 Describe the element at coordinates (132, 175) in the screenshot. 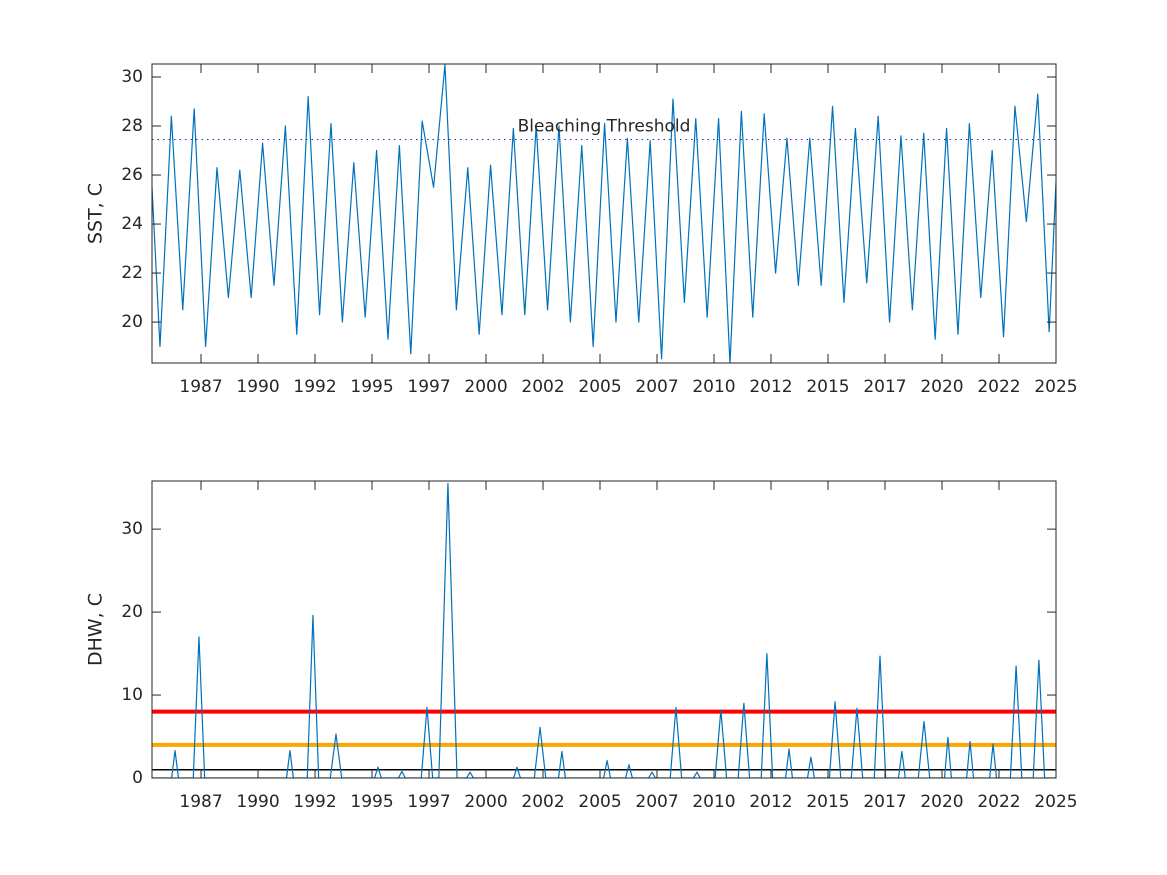

I see `y-tick-label: 26` at that location.